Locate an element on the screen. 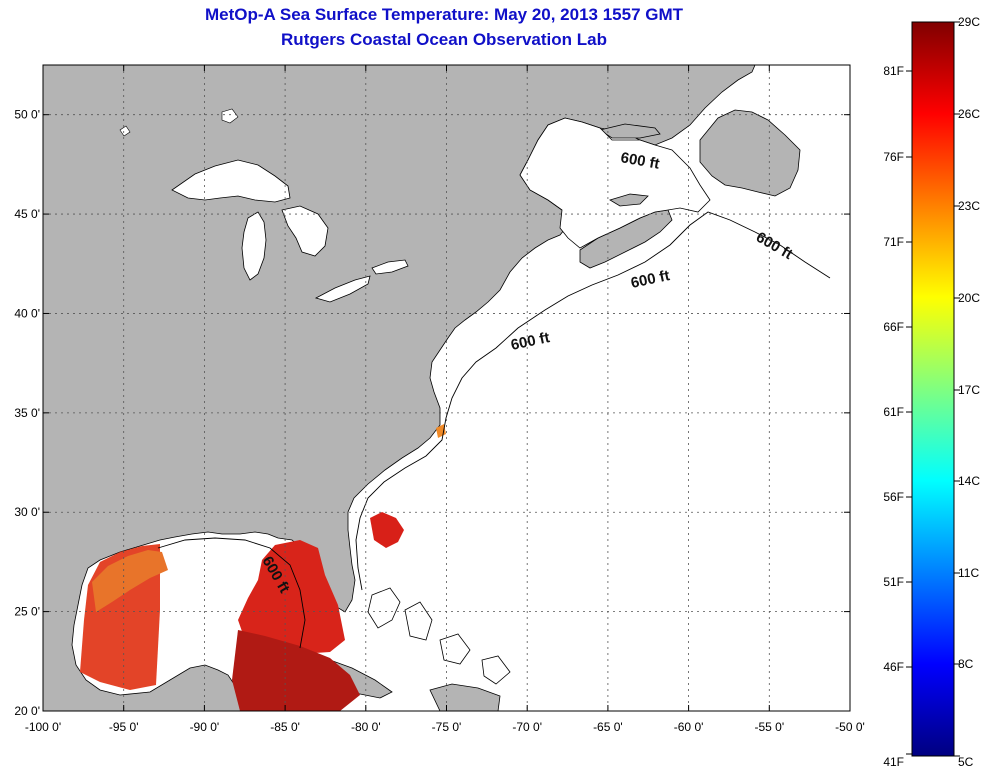 The image size is (984, 770). colorbar-celsius-label: 17C is located at coordinates (969, 390).